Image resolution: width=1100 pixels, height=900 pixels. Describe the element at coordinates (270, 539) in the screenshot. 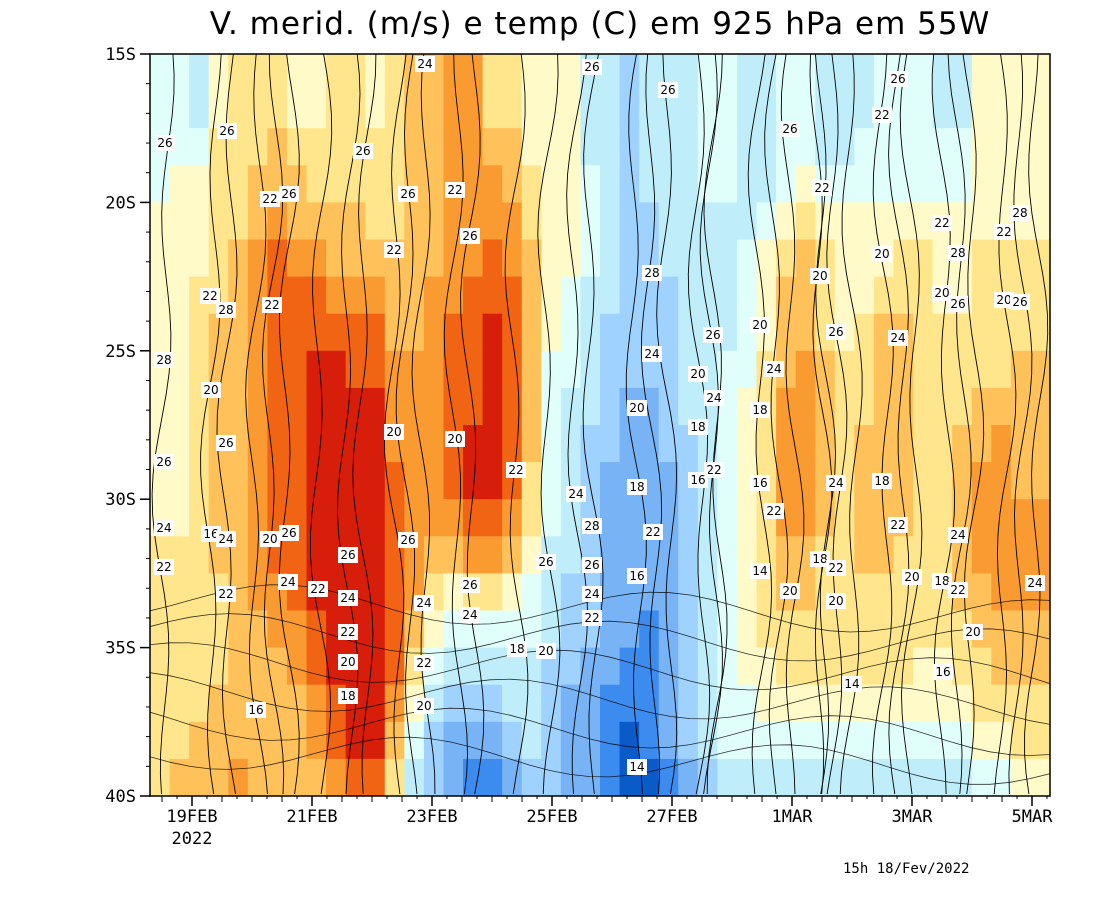

I see `contour-label: 20` at that location.